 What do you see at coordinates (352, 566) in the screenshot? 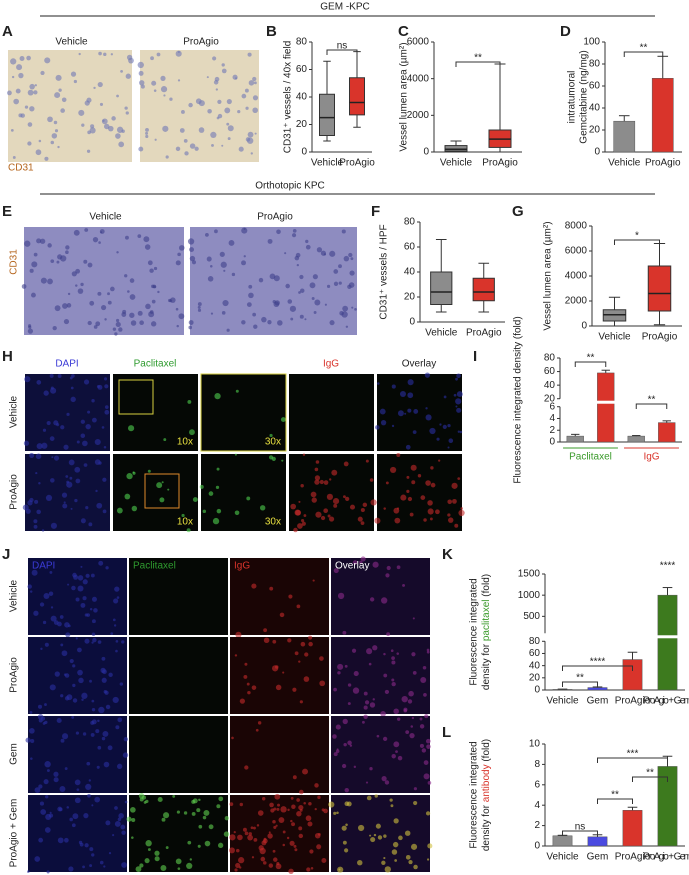
I see `column-header: Overlay` at bounding box center [352, 566].